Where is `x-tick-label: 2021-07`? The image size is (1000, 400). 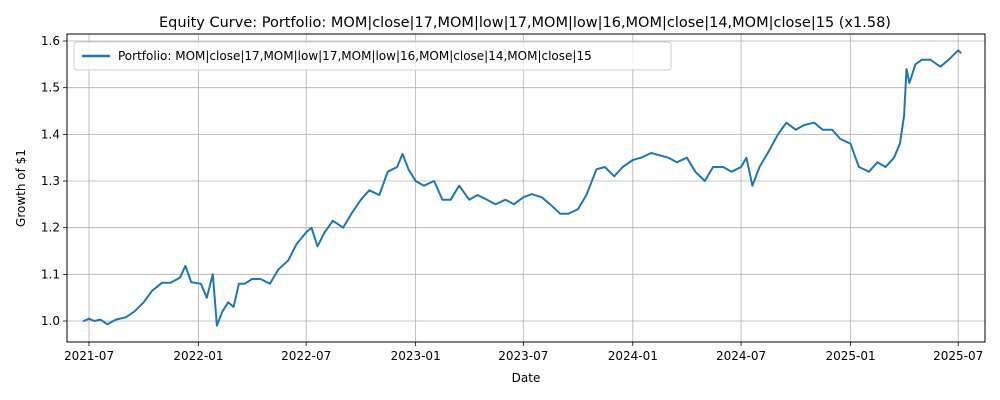
x-tick-label: 2021-07 is located at coordinates (89, 356).